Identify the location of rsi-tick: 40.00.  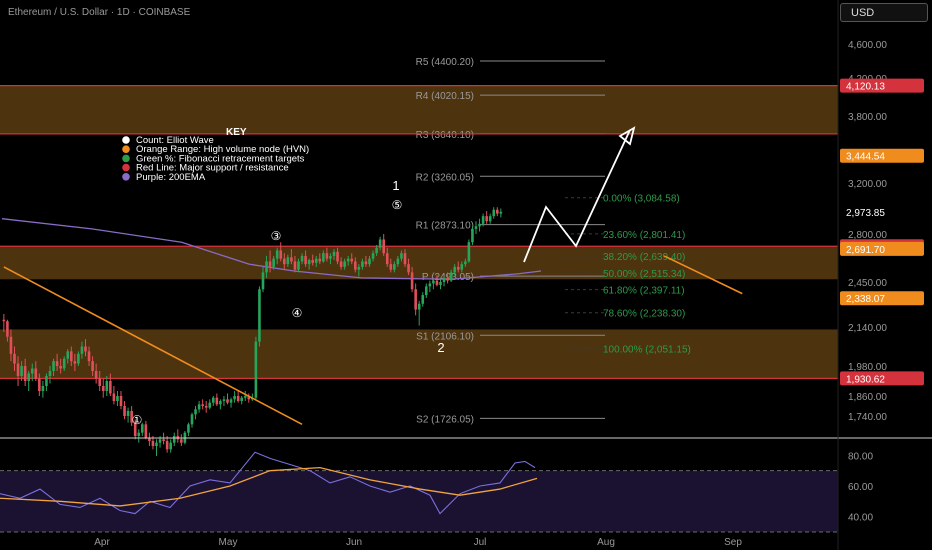
(860, 518).